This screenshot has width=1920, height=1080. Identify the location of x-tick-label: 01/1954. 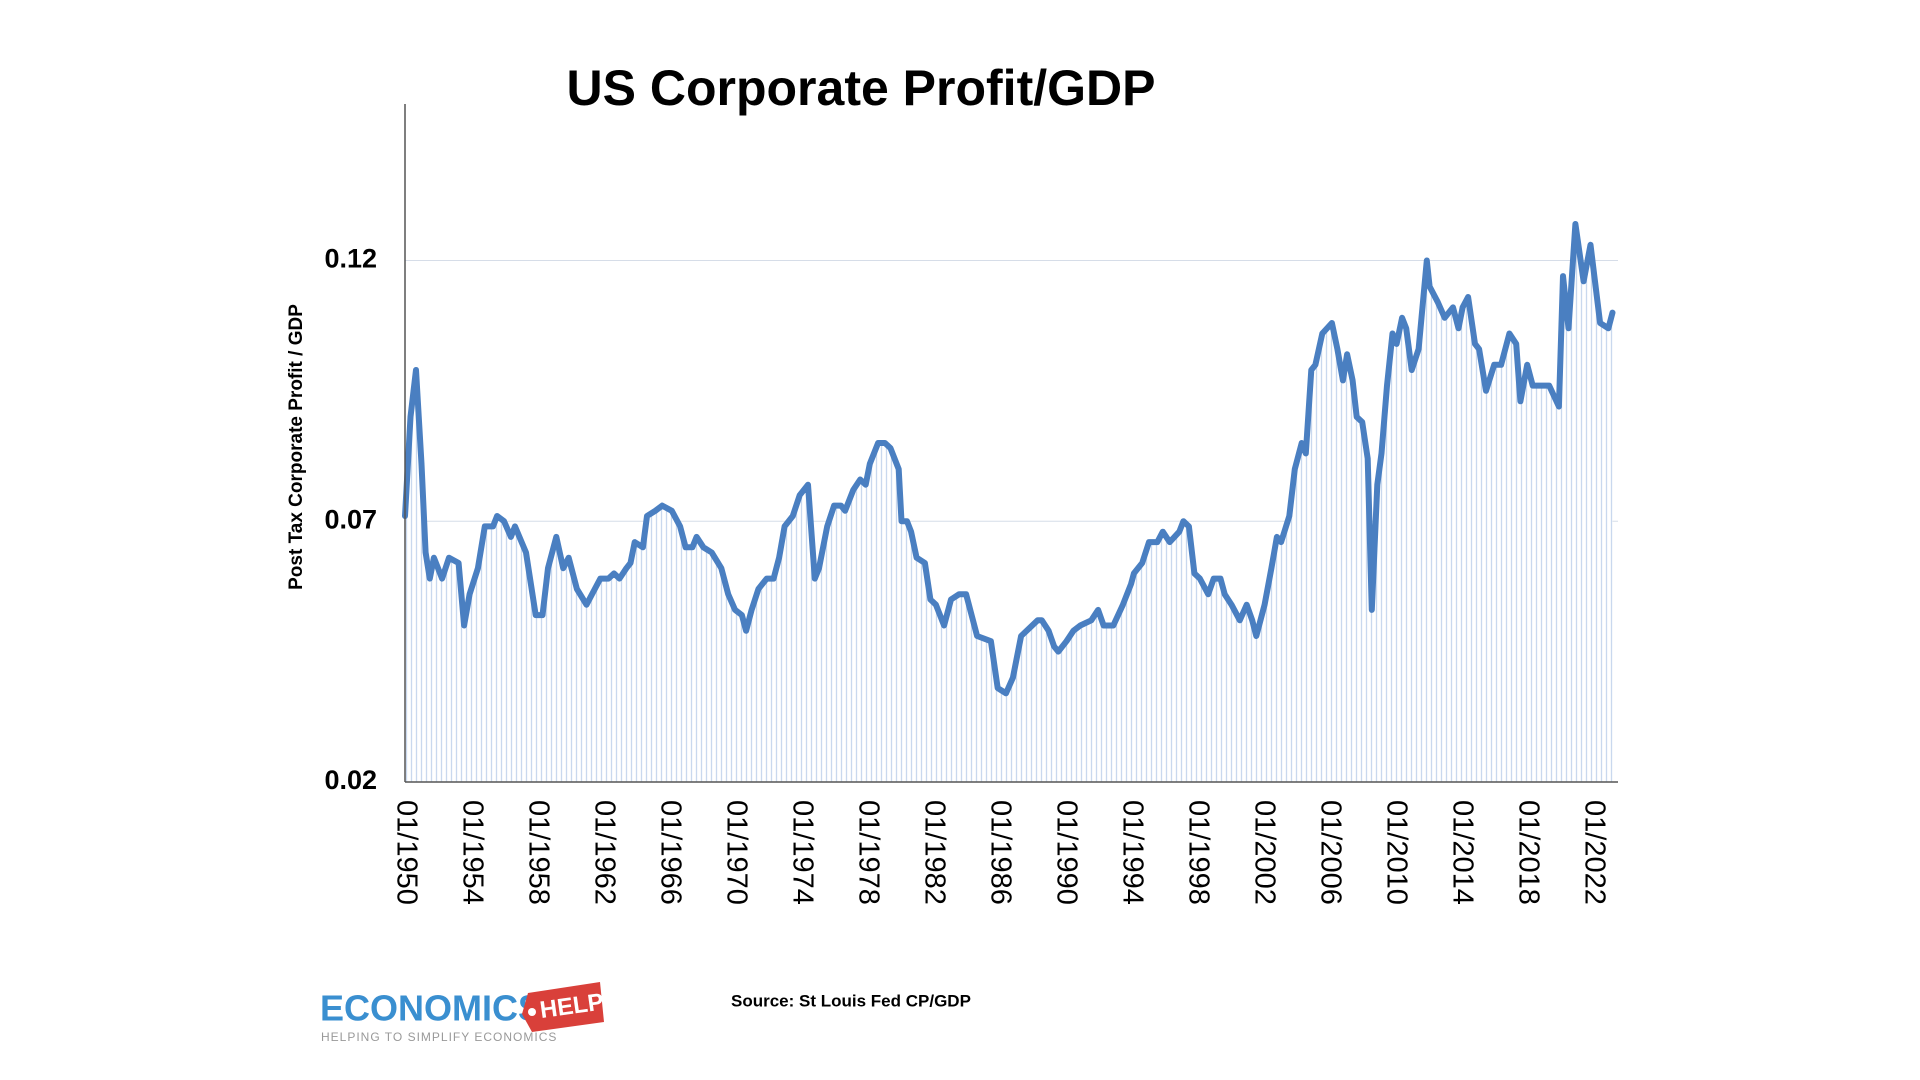
(472, 852).